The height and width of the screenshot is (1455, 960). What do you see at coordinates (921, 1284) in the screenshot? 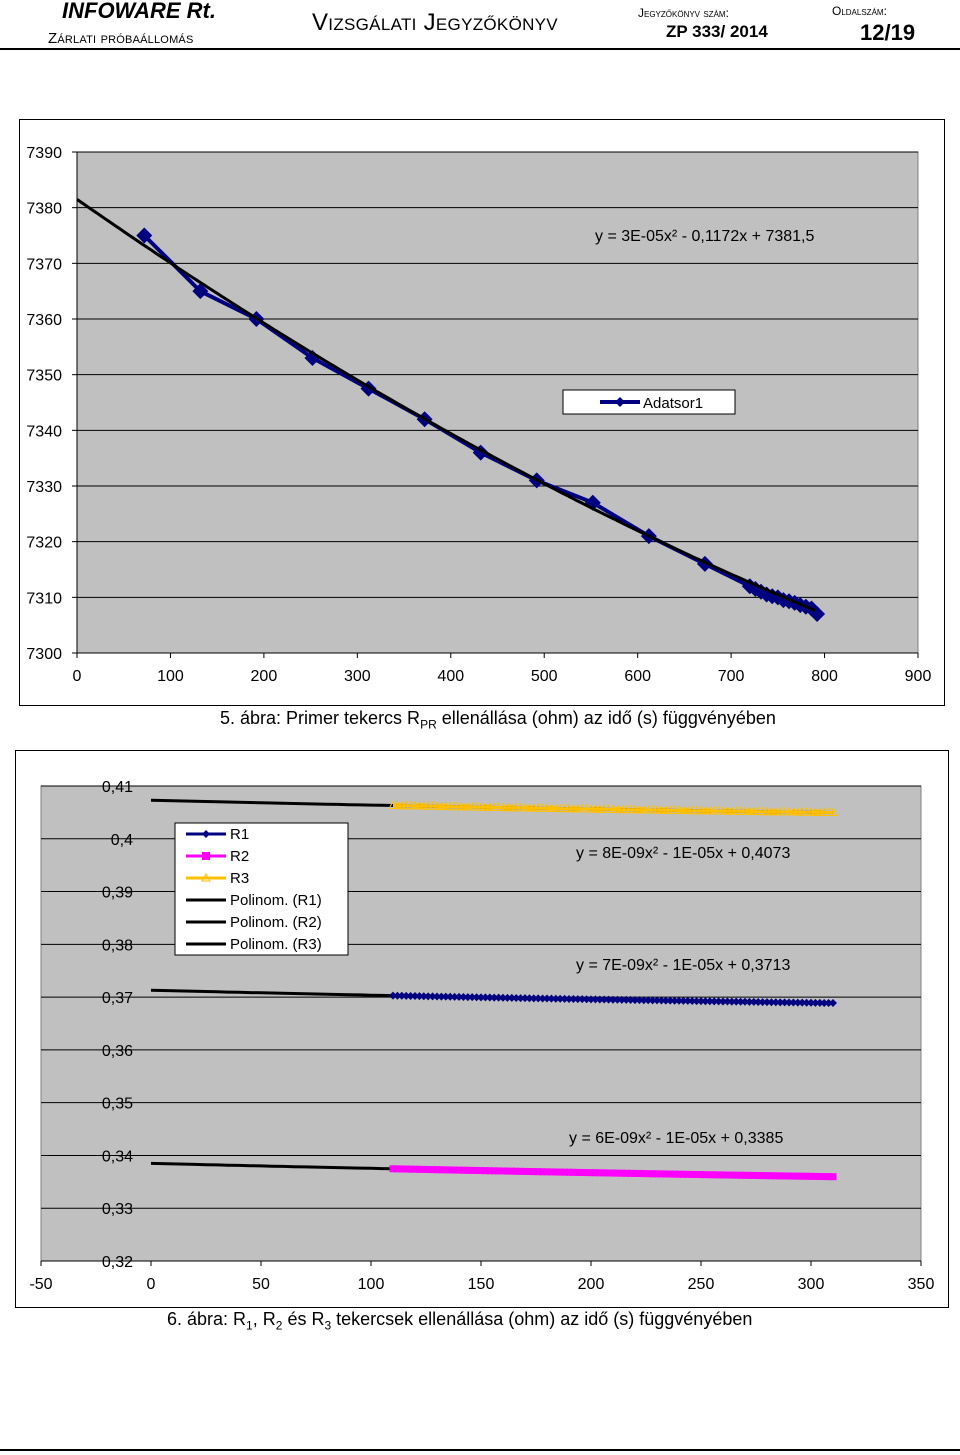
I see `x-tick-label: 350` at bounding box center [921, 1284].